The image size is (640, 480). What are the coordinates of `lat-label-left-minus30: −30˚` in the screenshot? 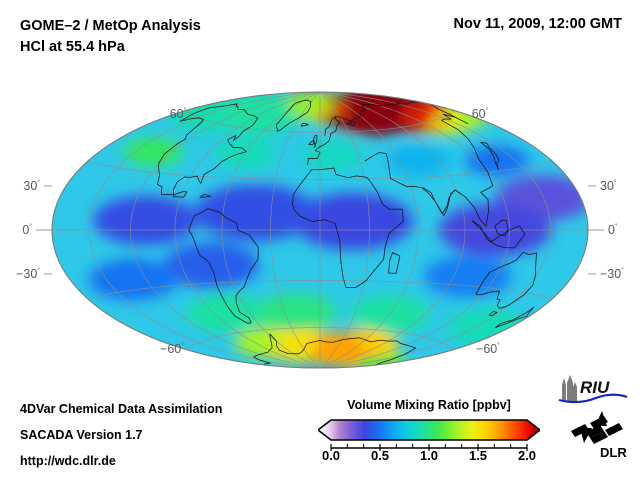 It's located at (28, 274).